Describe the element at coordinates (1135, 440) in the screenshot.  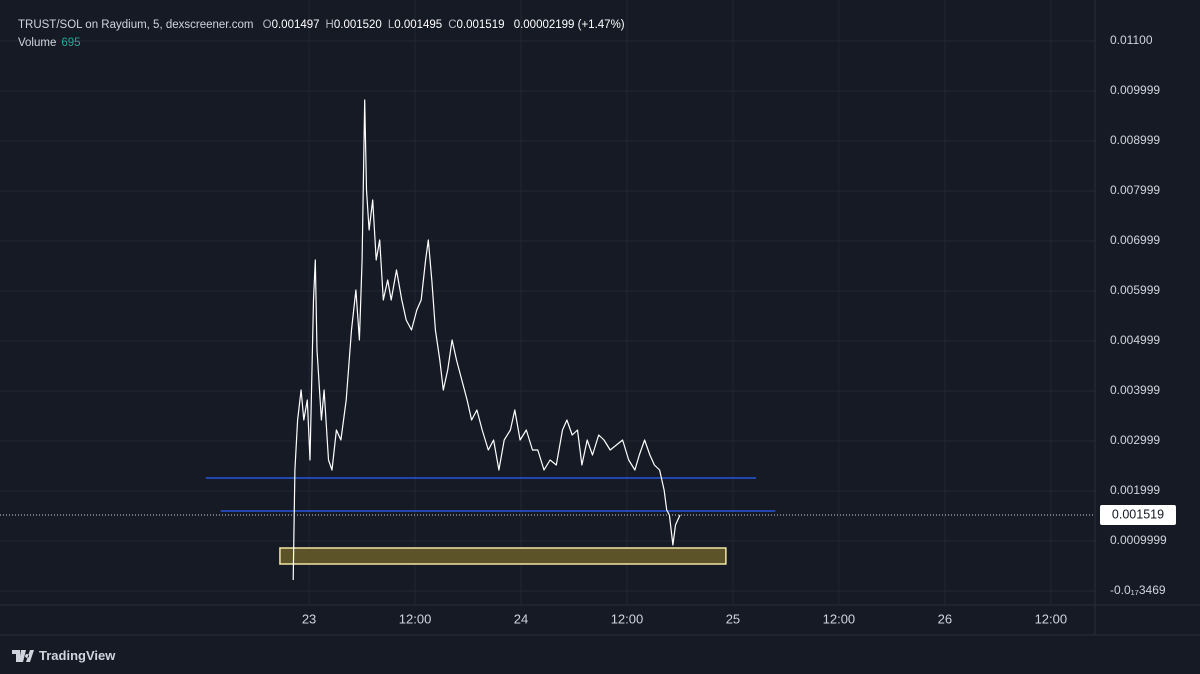
I see `y-tick-label: 0.002999` at that location.